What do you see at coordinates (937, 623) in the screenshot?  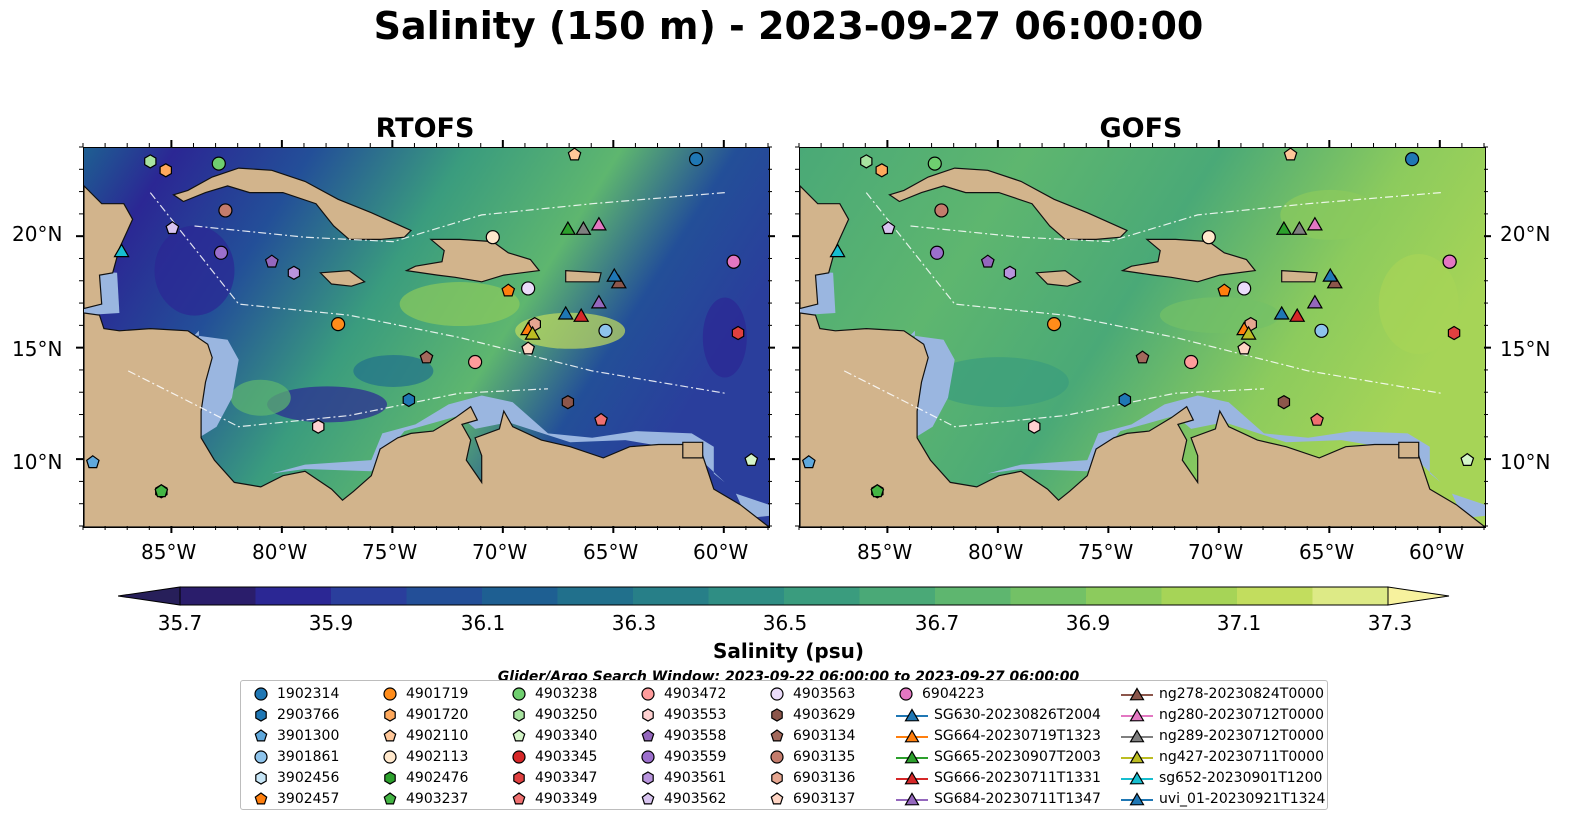 I see `colorbar-tick: 36.7` at bounding box center [937, 623].